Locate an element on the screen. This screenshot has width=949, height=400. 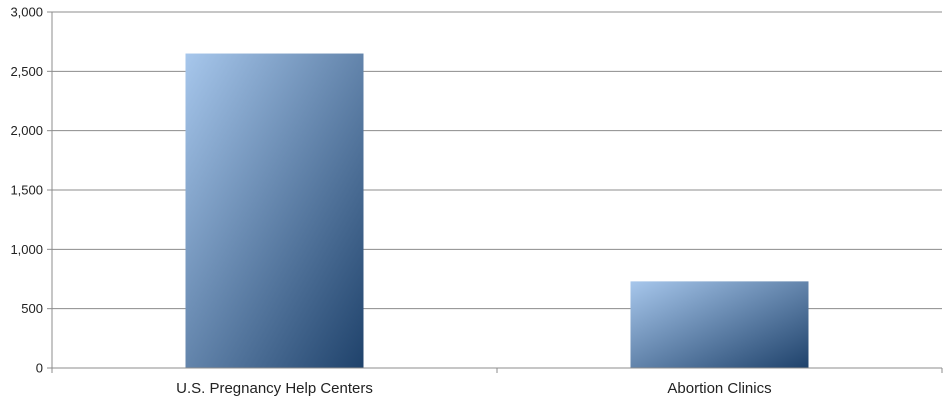
y-tick-label: 1,000 is located at coordinates (26, 249).